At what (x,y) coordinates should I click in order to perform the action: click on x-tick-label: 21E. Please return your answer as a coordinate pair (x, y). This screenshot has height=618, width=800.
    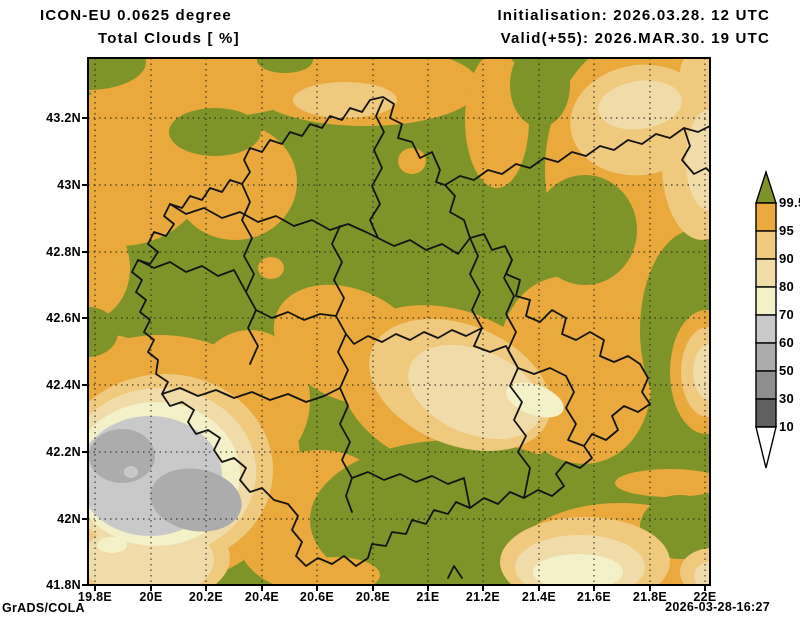
    Looking at the image, I should click on (427, 597).